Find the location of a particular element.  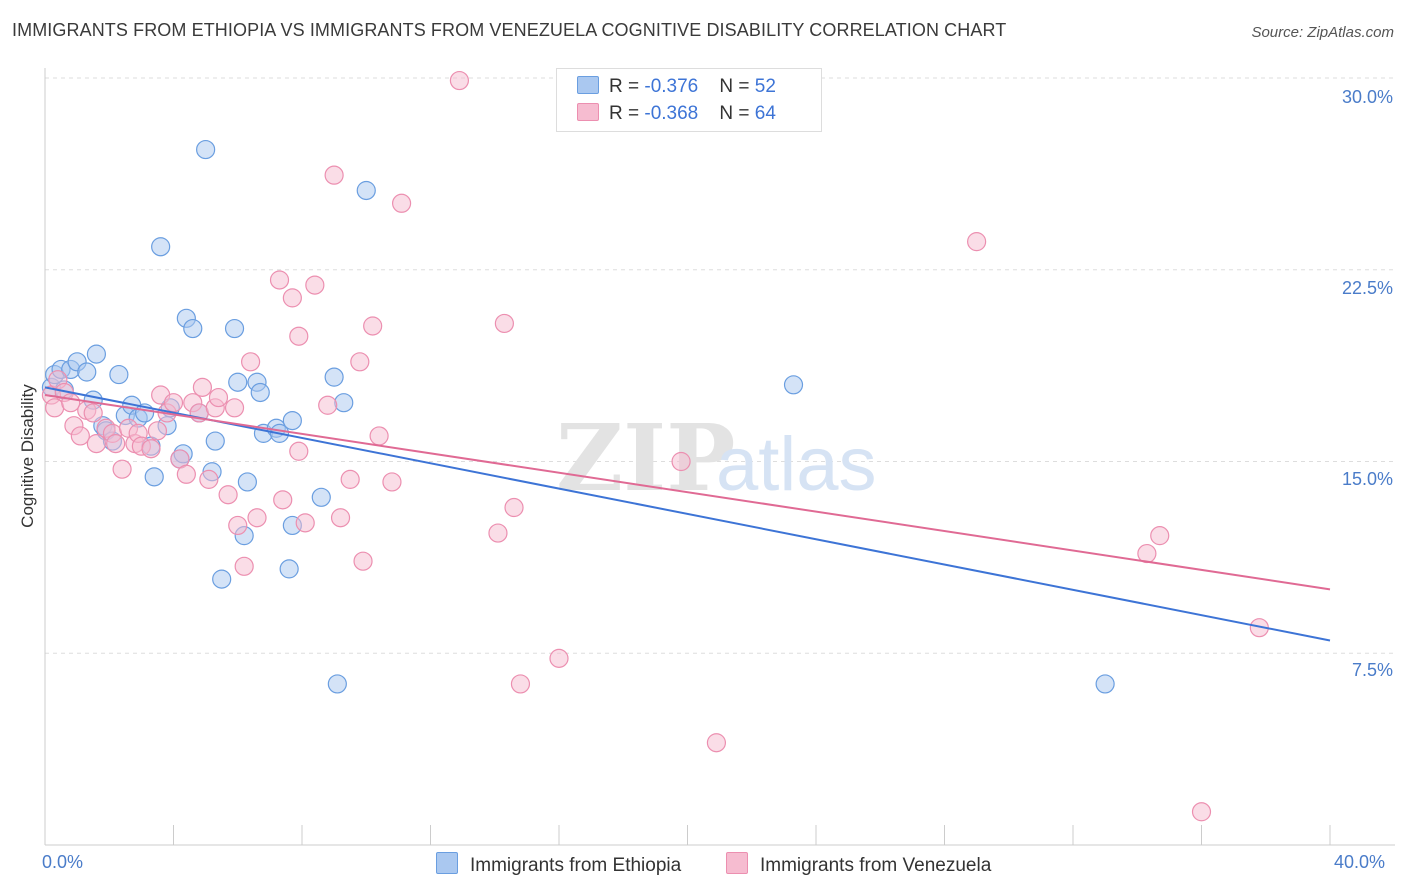

y-tick-15: 15.0% is located at coordinates (1367, 479).